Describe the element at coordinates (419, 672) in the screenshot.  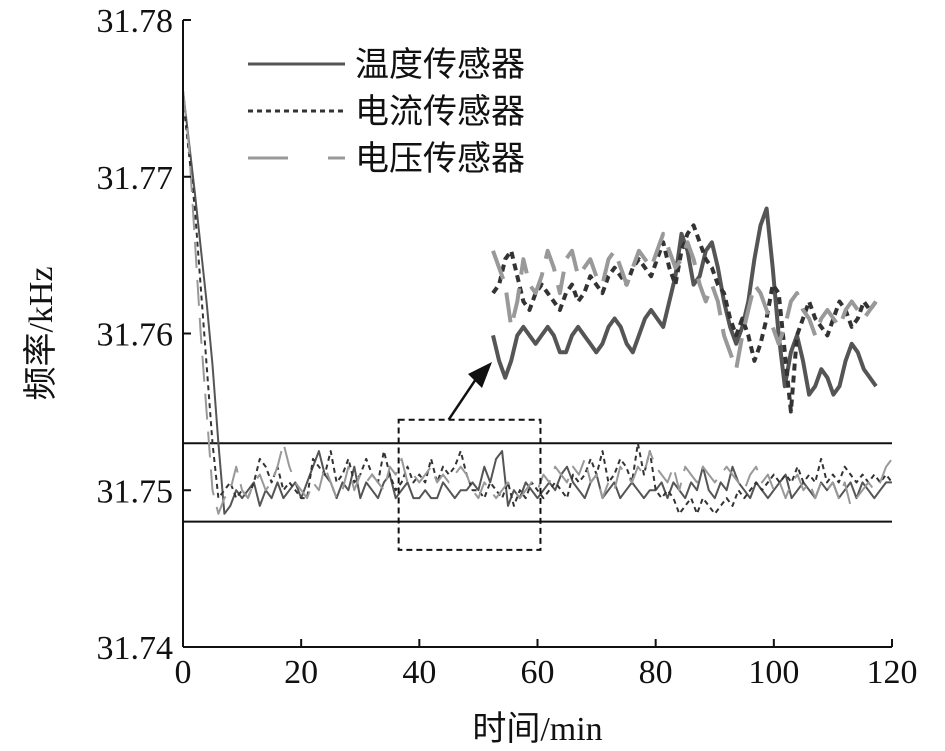
I see `x-tick-label: 40` at that location.